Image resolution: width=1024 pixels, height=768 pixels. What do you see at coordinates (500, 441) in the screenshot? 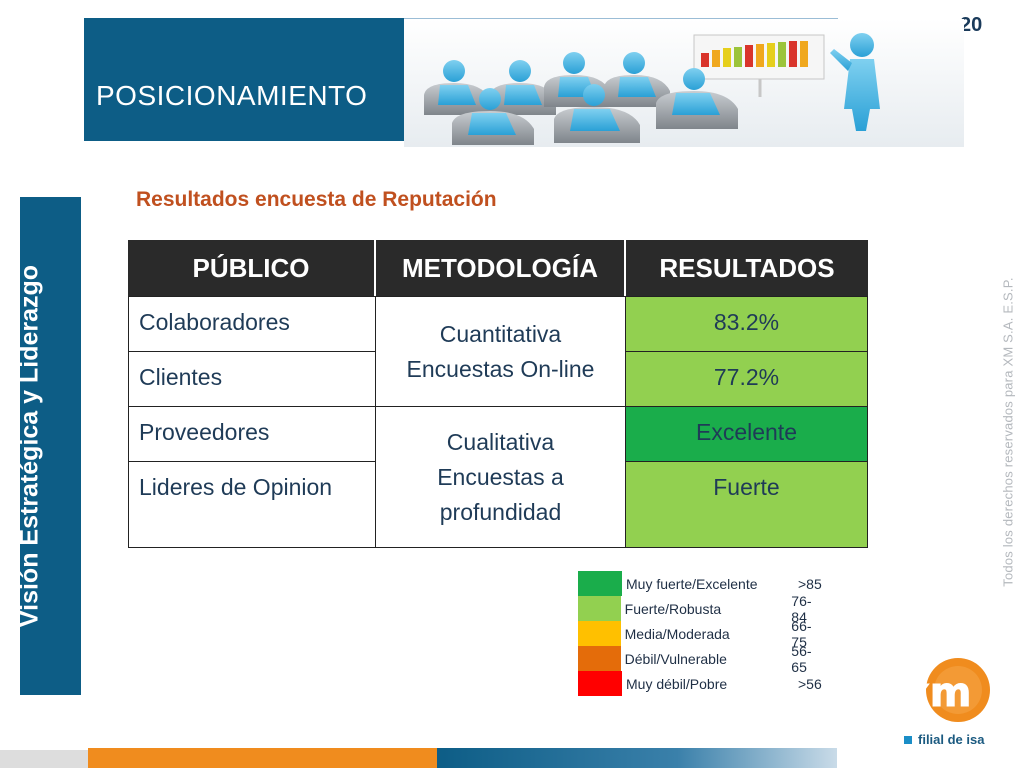
I see `method-cualitativa-type: Cualitativa` at bounding box center [500, 441].